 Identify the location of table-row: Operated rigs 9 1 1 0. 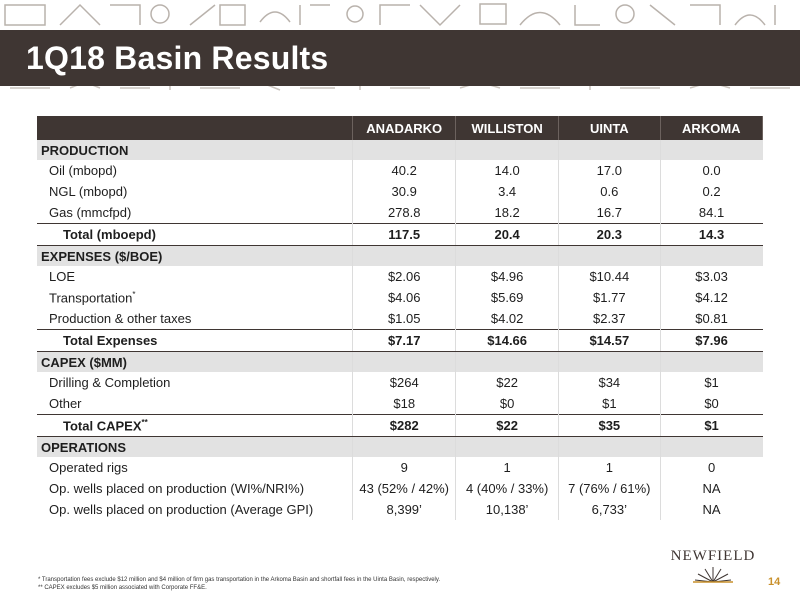
(400, 467).